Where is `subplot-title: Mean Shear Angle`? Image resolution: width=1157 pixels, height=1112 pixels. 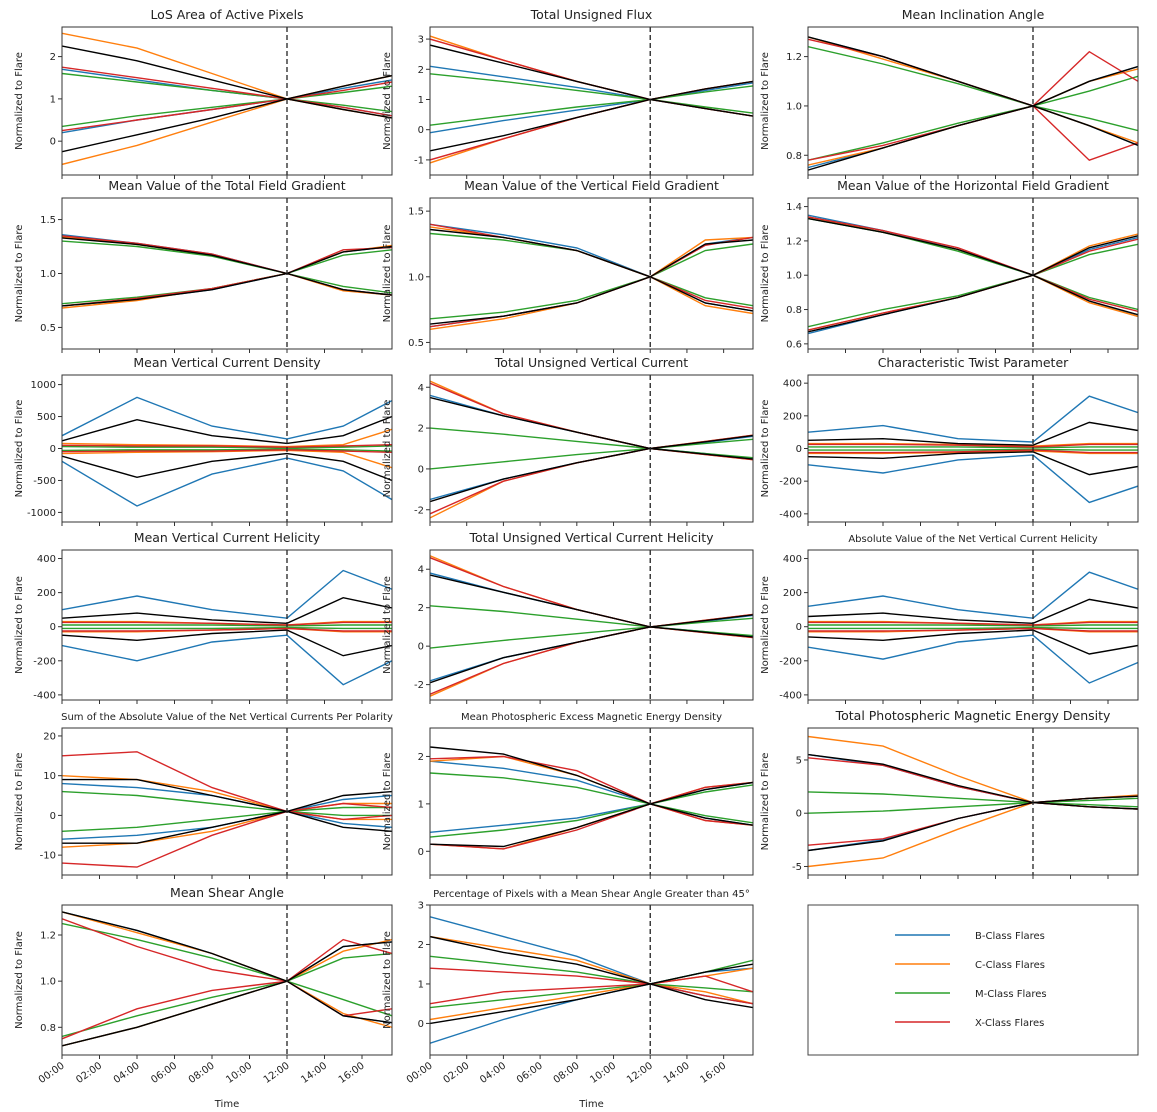
subplot-title: Mean Shear Angle is located at coordinates (227, 892).